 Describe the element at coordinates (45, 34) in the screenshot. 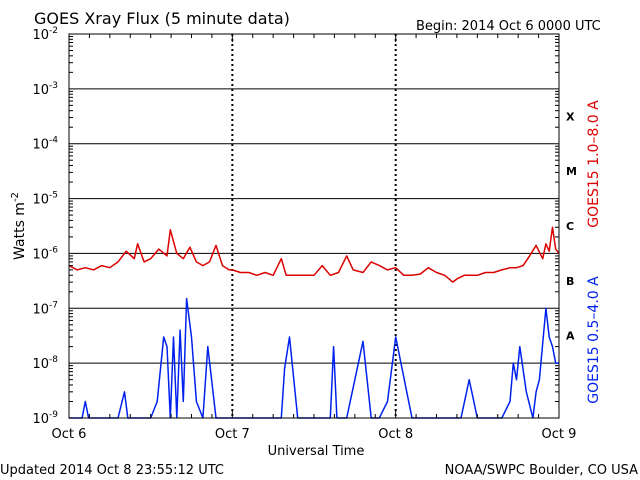

I see `y-tick-label: 10⁻²` at that location.